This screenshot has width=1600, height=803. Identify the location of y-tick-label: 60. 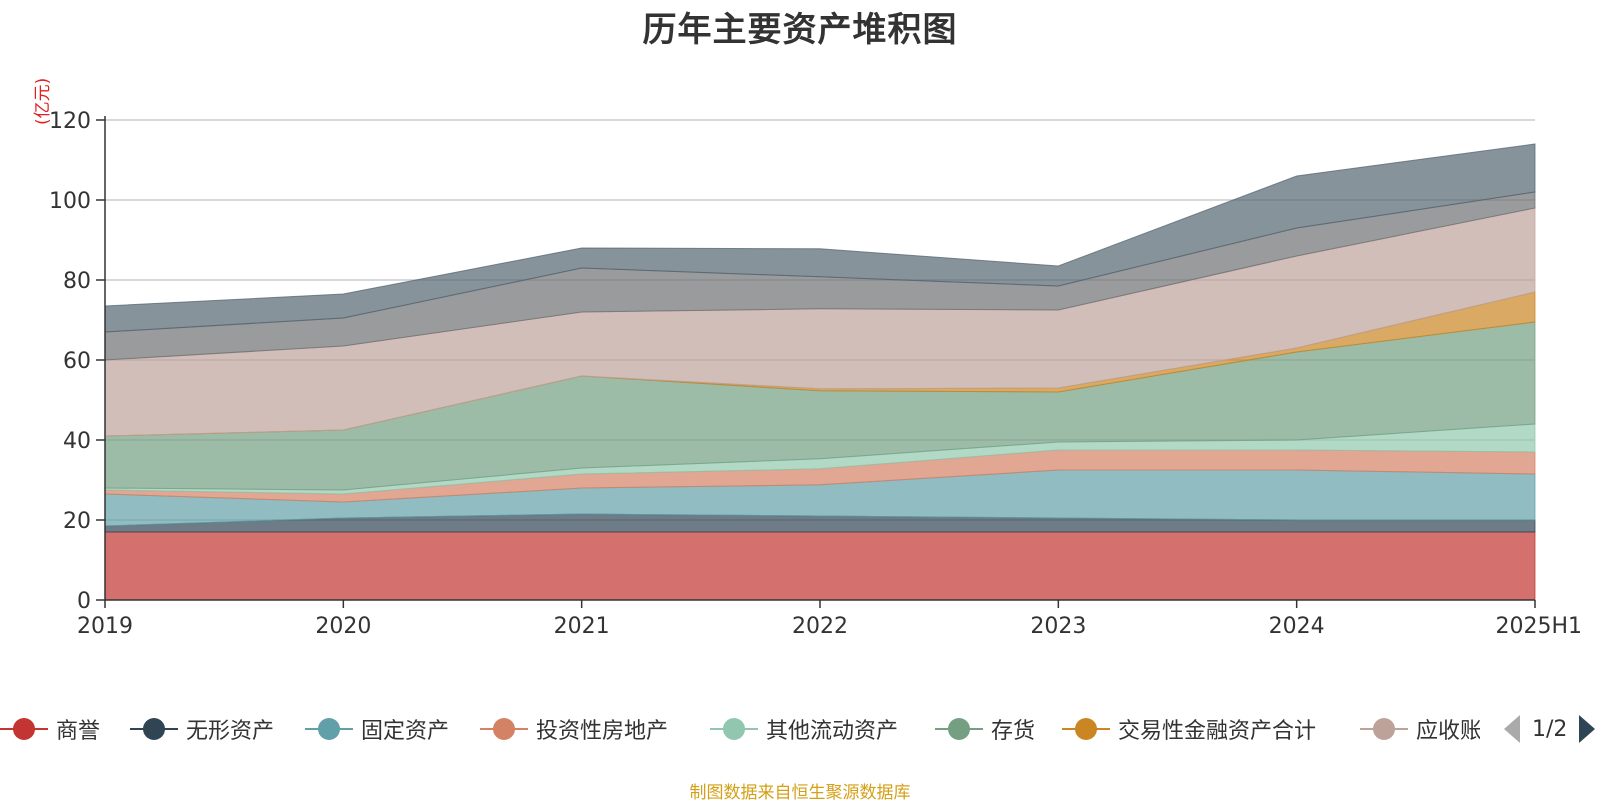
(77, 361).